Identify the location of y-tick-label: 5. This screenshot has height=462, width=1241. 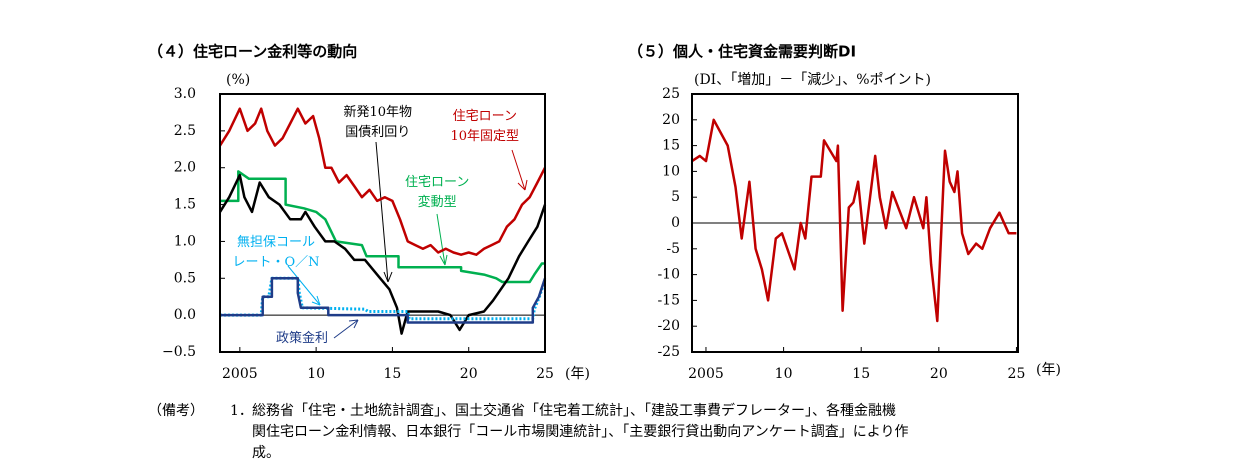
(675, 197).